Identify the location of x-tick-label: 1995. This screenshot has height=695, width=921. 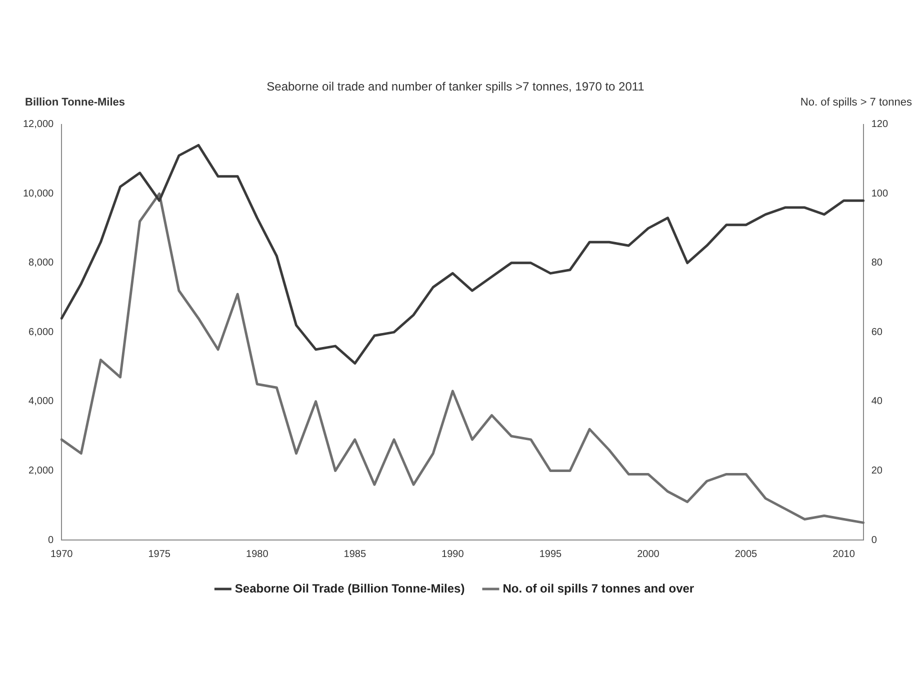
(550, 554).